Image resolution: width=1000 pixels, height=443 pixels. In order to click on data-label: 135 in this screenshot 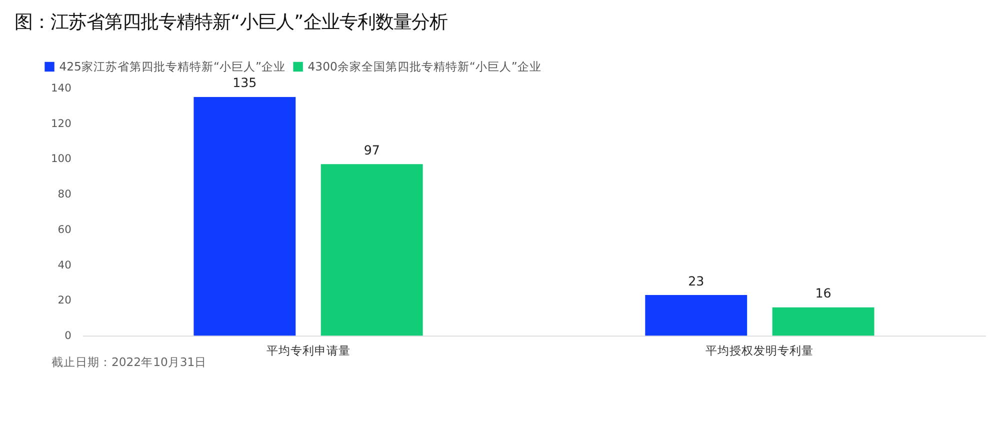, I will do `click(244, 82)`.